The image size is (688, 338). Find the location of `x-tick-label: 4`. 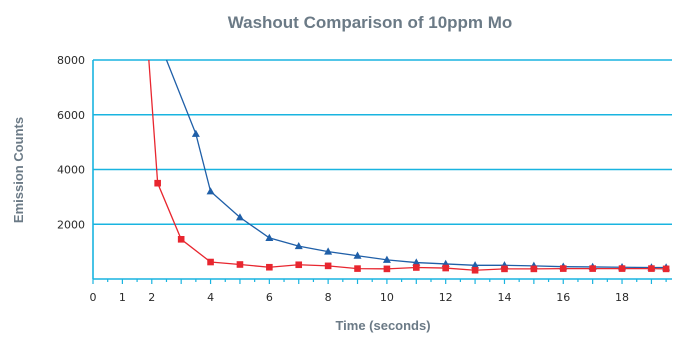

x-tick-label: 4 is located at coordinates (210, 297).